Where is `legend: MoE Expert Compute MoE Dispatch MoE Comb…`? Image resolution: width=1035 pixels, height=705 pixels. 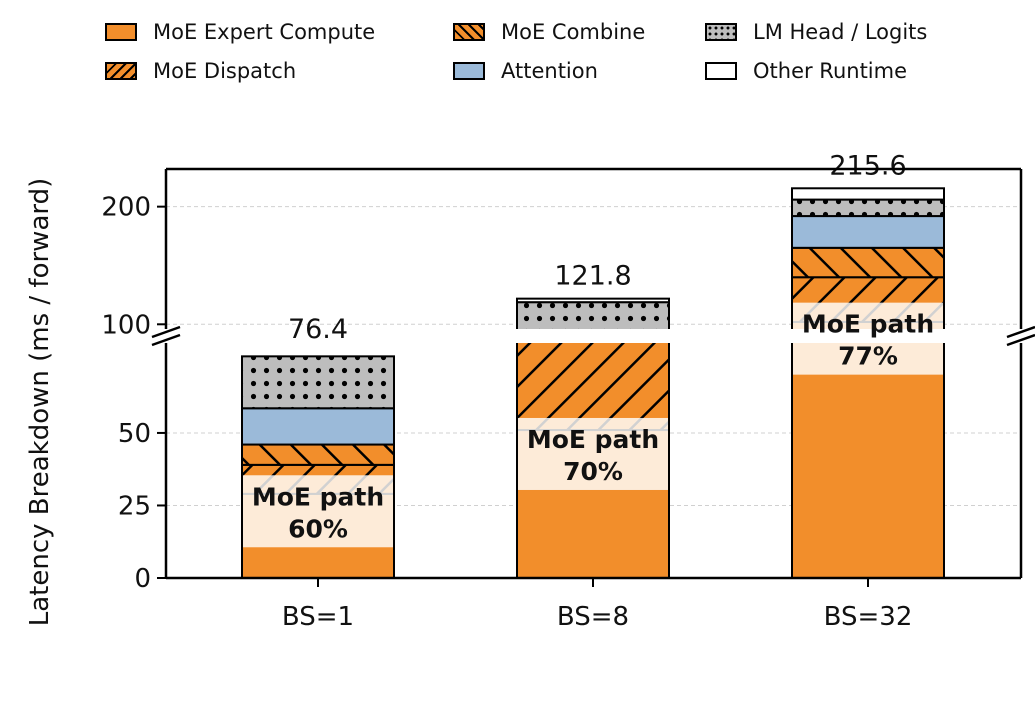
legend: MoE Expert Compute MoE Dispatch MoE Comb… is located at coordinates (555, 58).